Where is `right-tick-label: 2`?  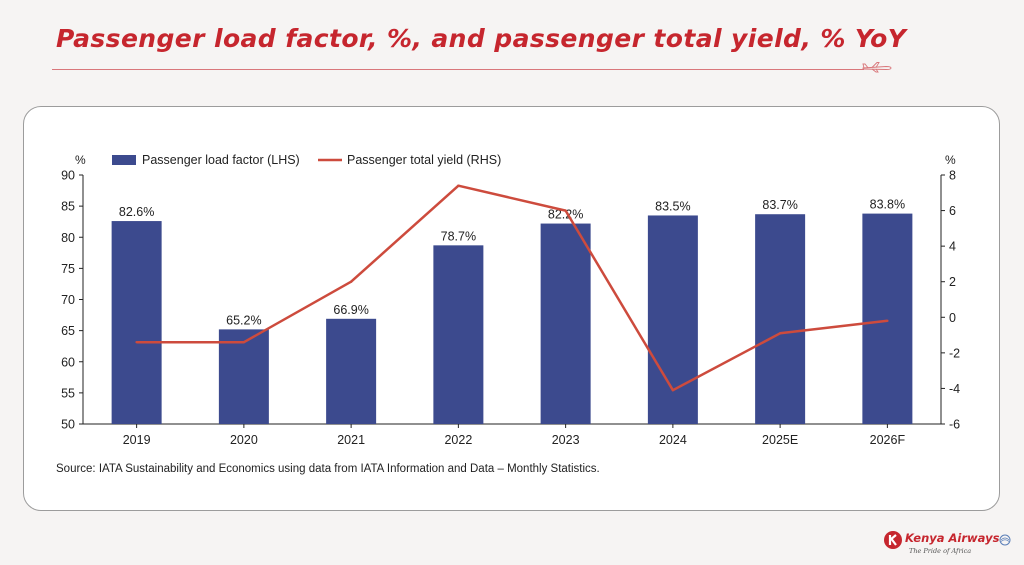 right-tick-label: 2 is located at coordinates (952, 282).